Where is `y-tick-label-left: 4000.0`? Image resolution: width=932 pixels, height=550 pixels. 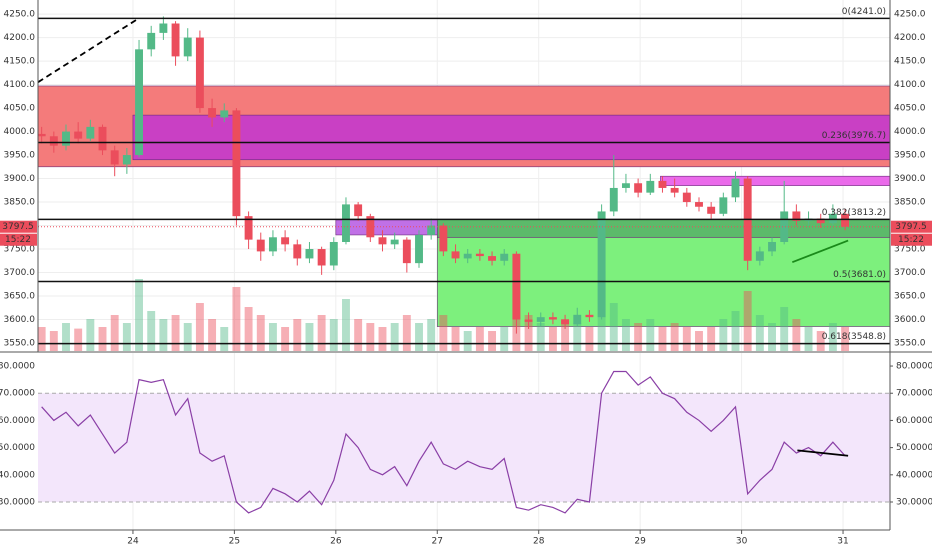 y-tick-label-left: 4000.0 is located at coordinates (20, 132).